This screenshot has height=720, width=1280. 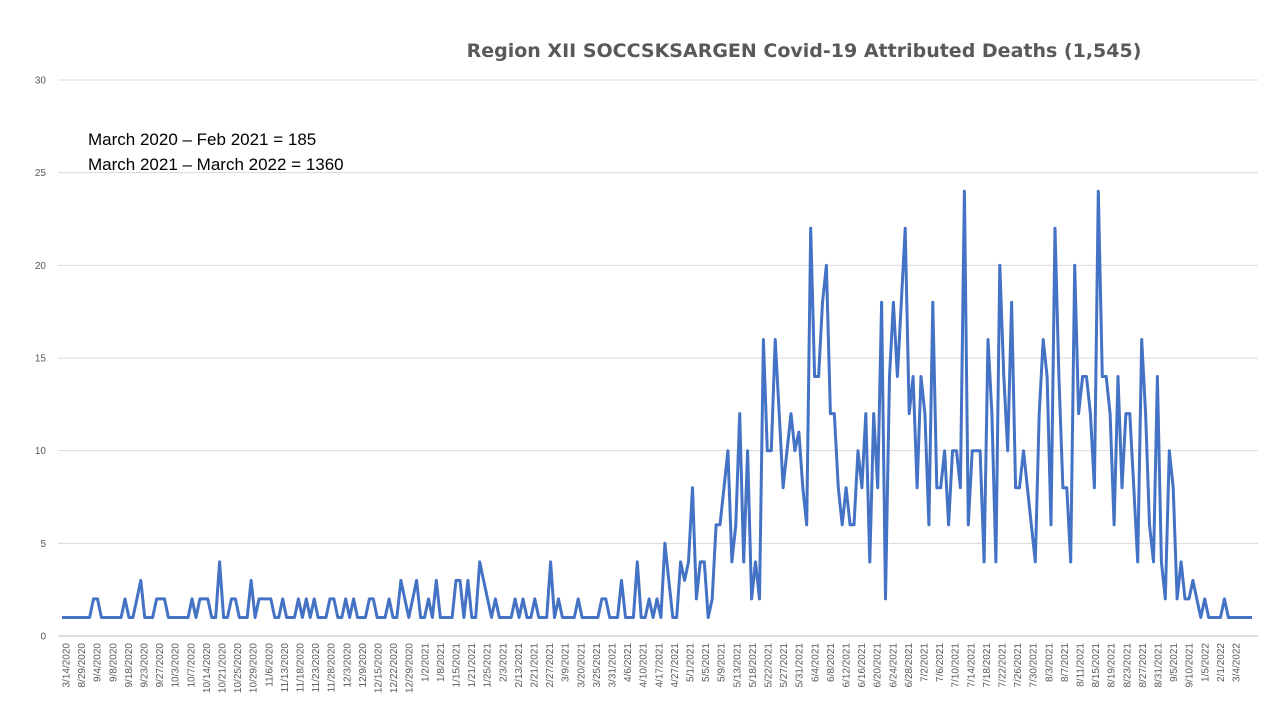 What do you see at coordinates (41, 266) in the screenshot?
I see `y-tick-label: 20` at bounding box center [41, 266].